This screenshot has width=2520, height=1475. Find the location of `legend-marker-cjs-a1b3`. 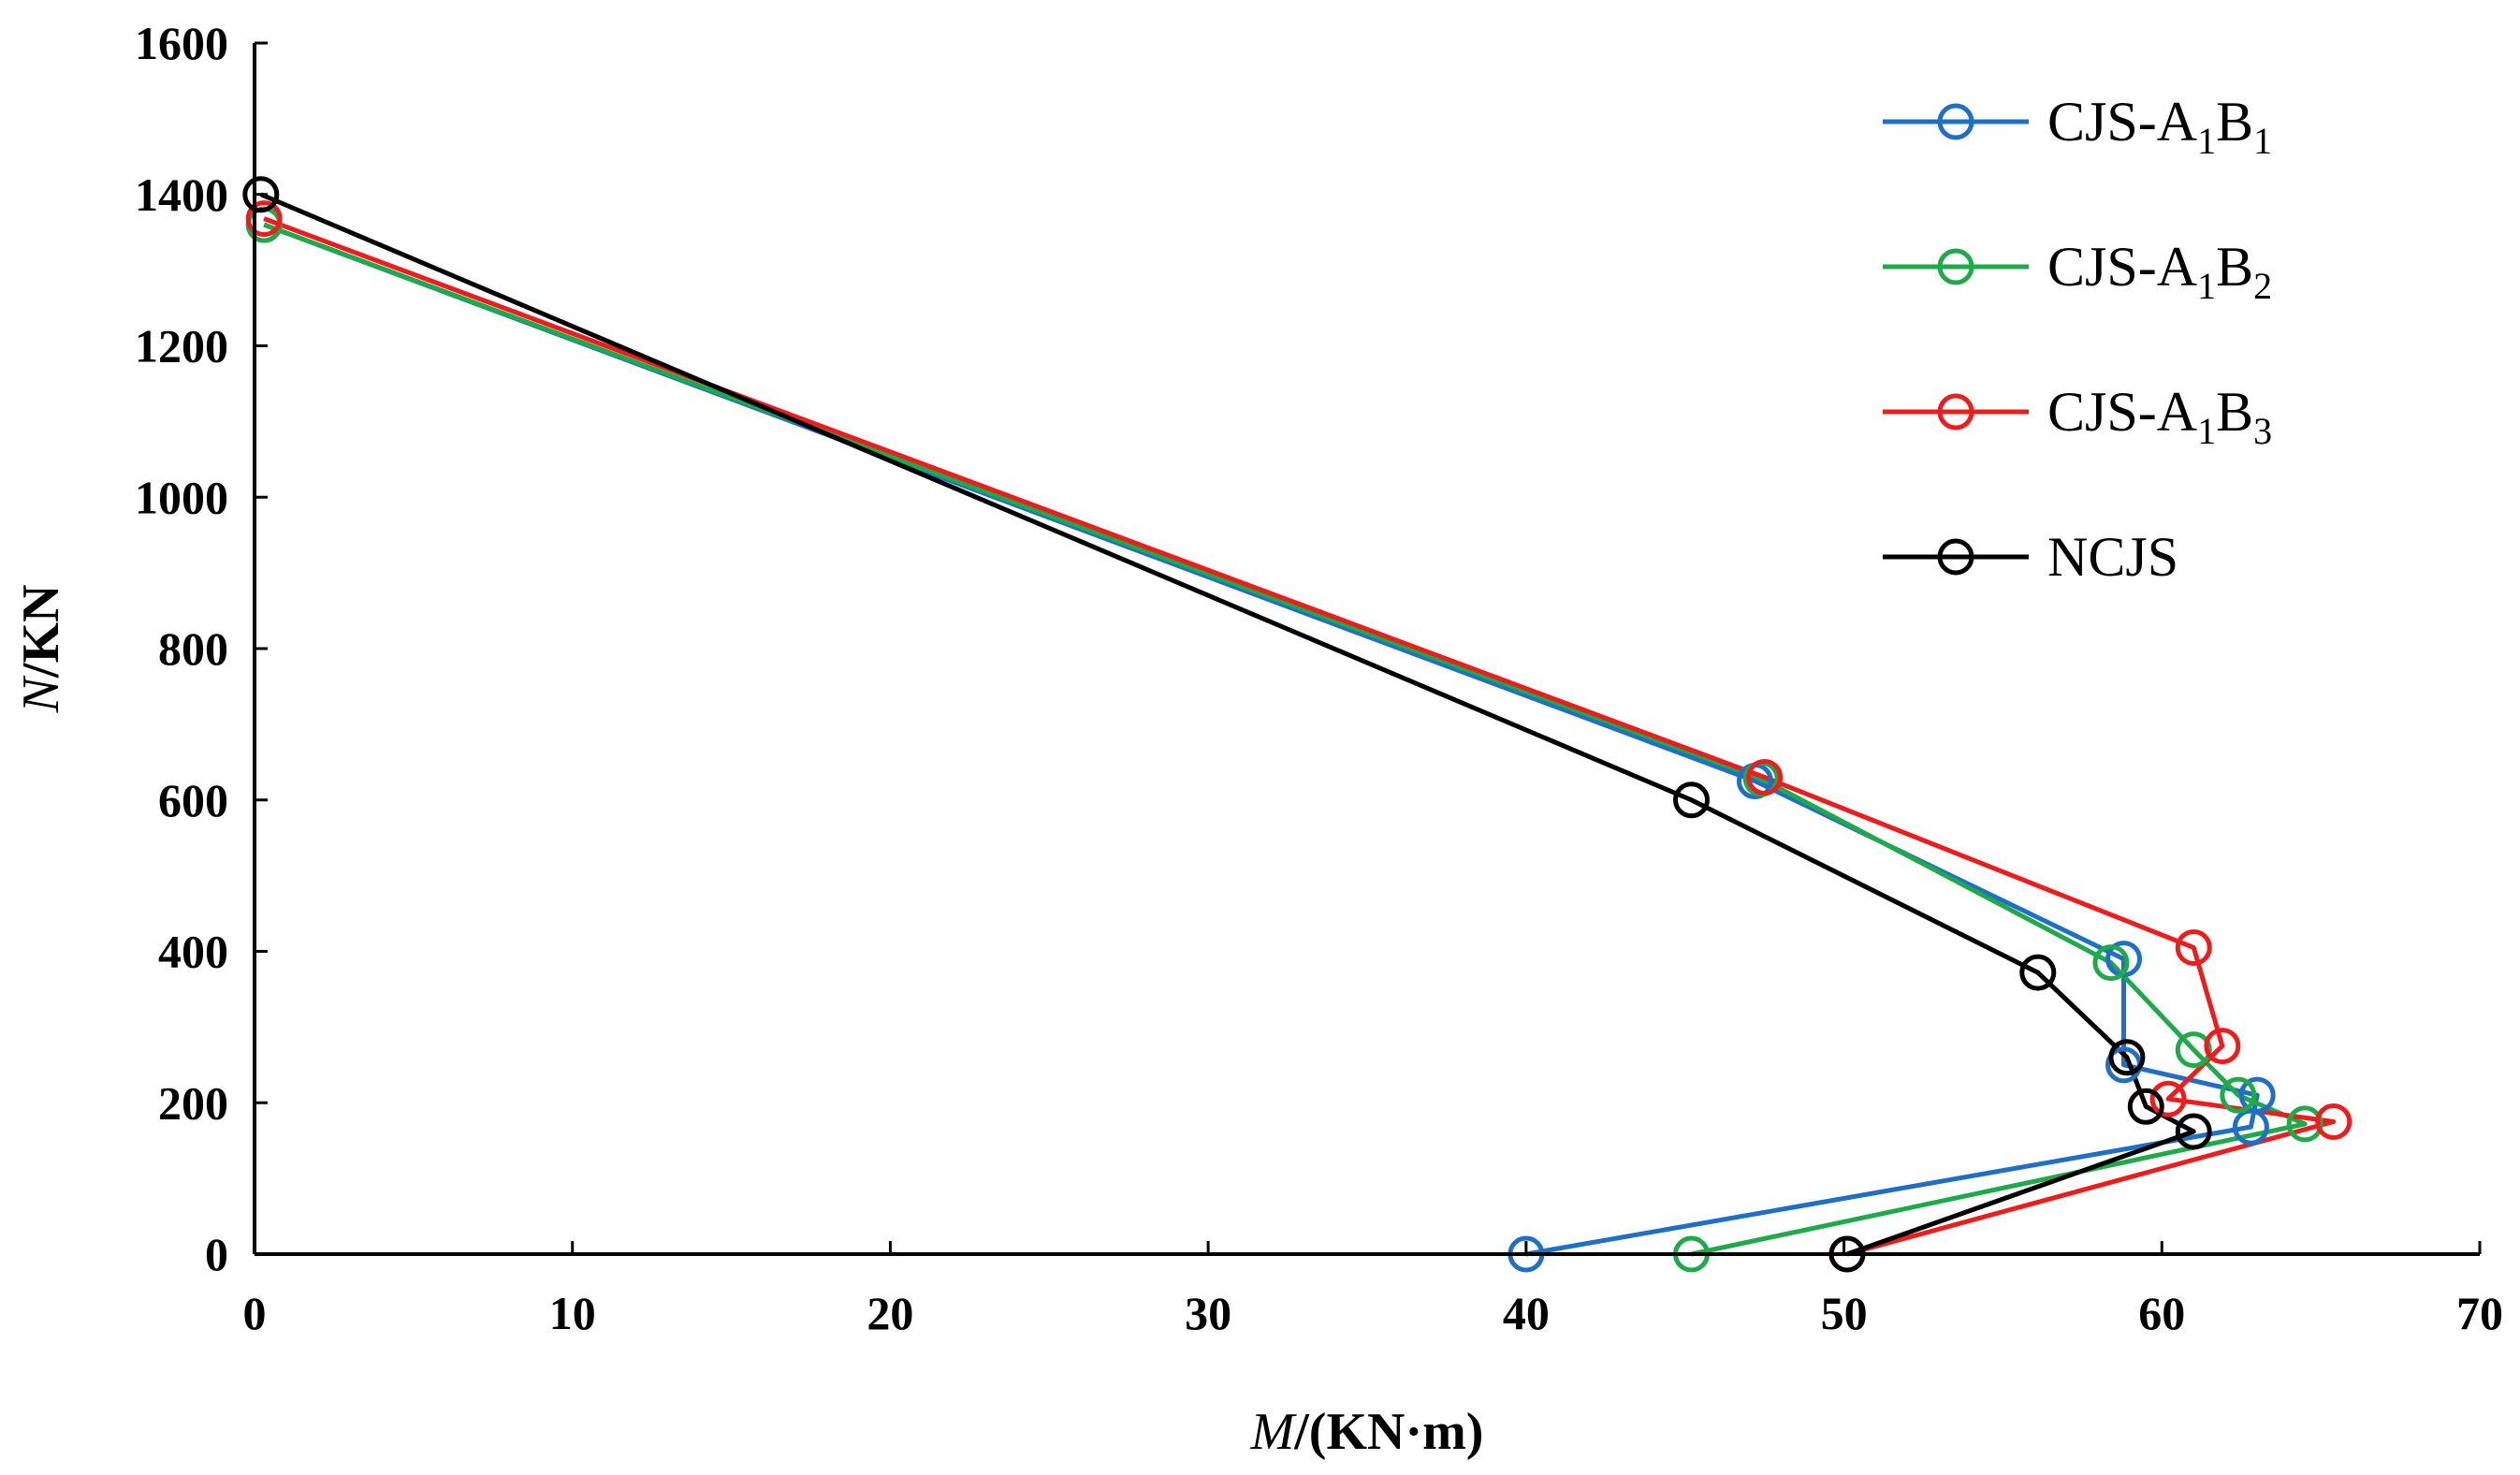

legend-marker-cjs-a1b3 is located at coordinates (1956, 412).